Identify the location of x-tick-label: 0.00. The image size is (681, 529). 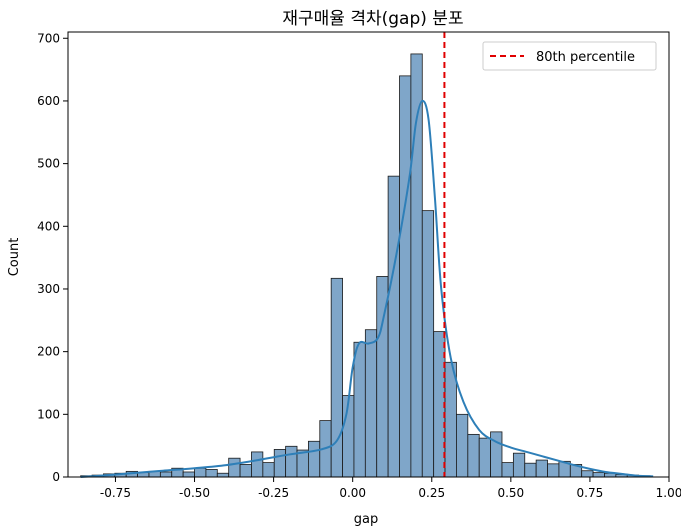
(352, 493).